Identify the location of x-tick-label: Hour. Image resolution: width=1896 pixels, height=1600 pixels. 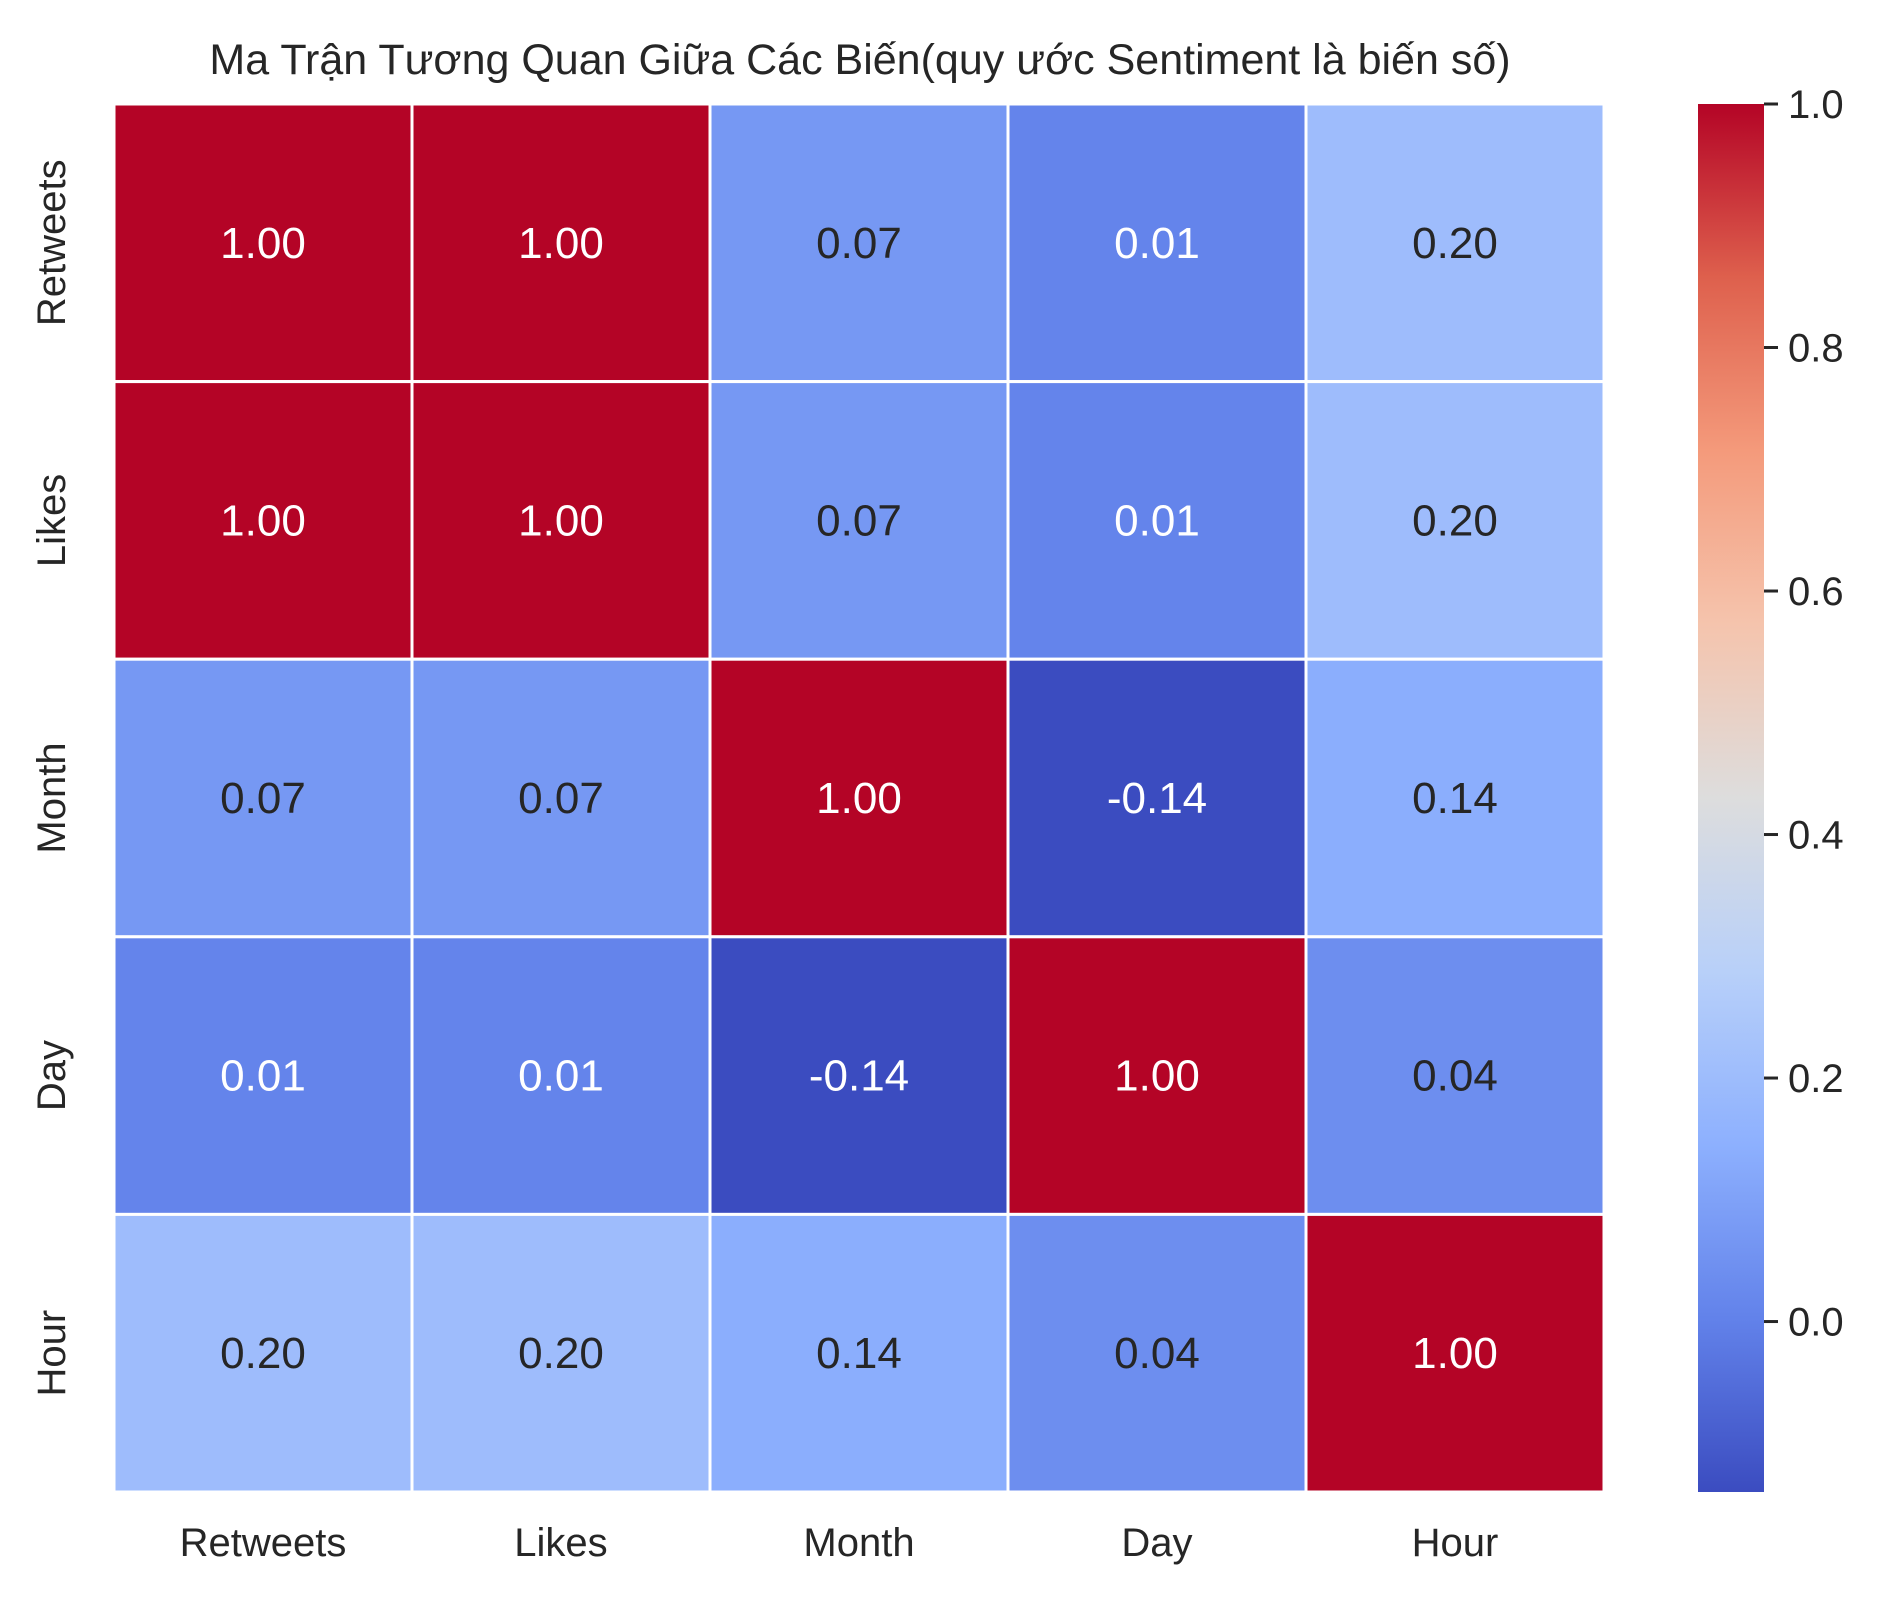
(1455, 1543).